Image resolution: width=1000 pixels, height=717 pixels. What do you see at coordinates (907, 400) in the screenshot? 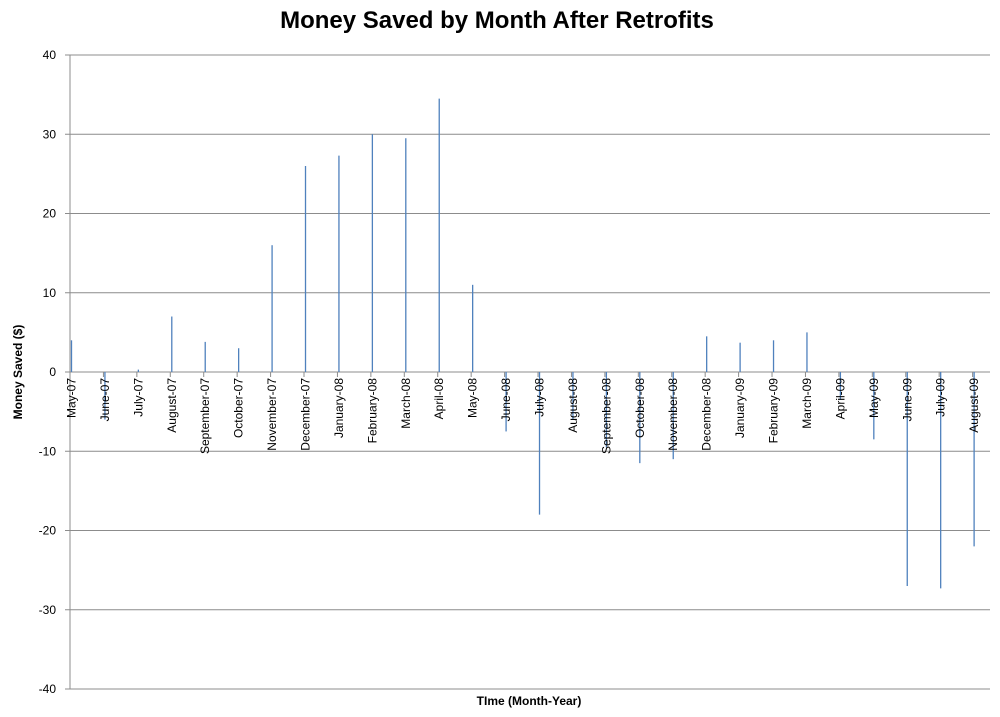
I see `x-tick-label: June-09` at bounding box center [907, 400].